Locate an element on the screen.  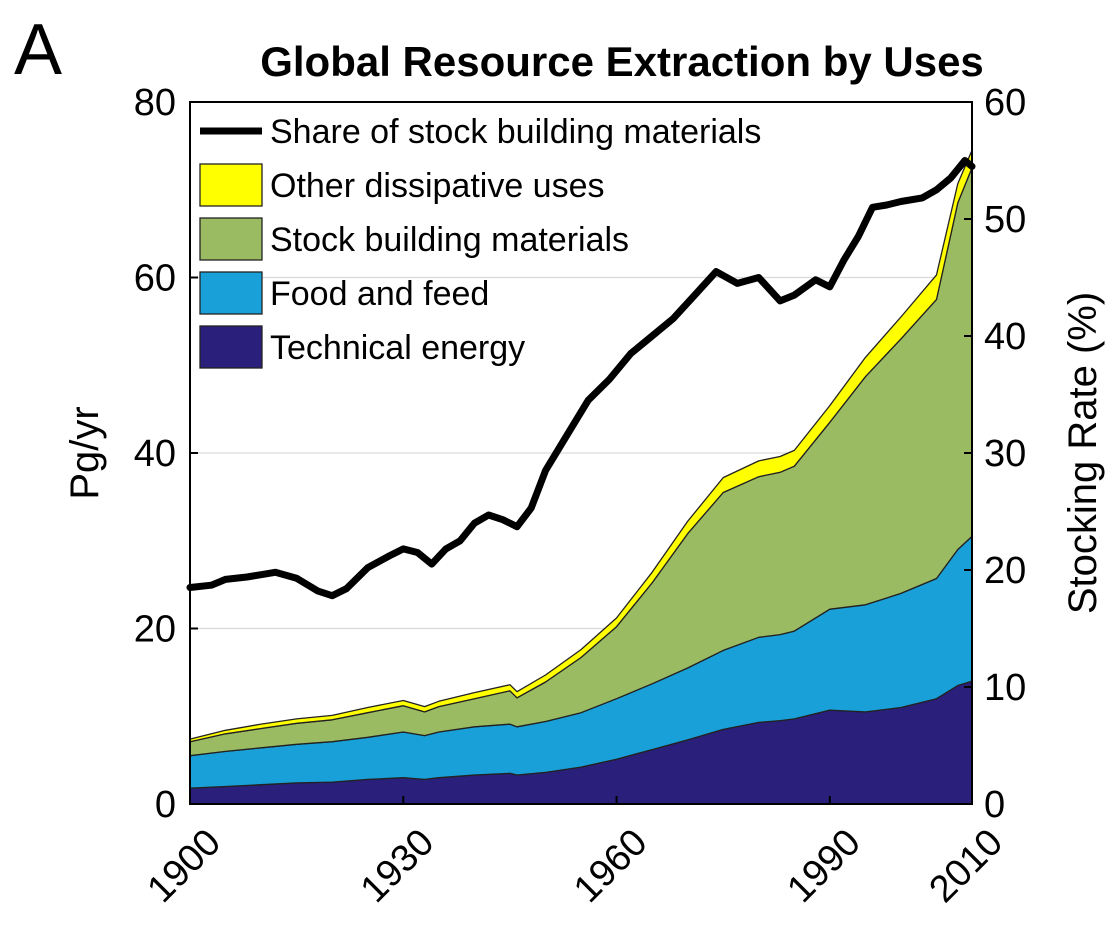
x-tick-label-4: 2010 is located at coordinates (966, 865).